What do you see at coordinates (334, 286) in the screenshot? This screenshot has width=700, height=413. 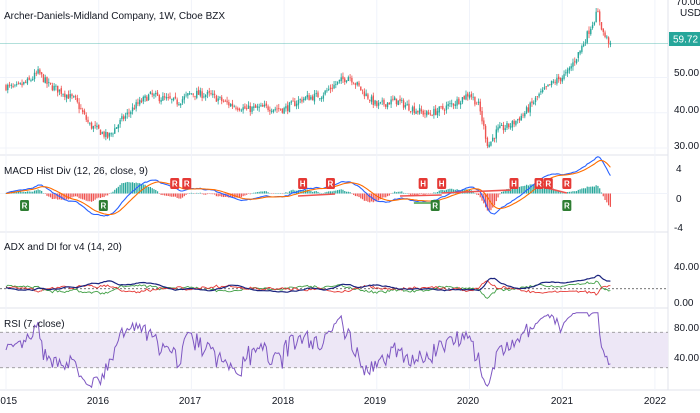 I see `adx-pane` at bounding box center [334, 286].